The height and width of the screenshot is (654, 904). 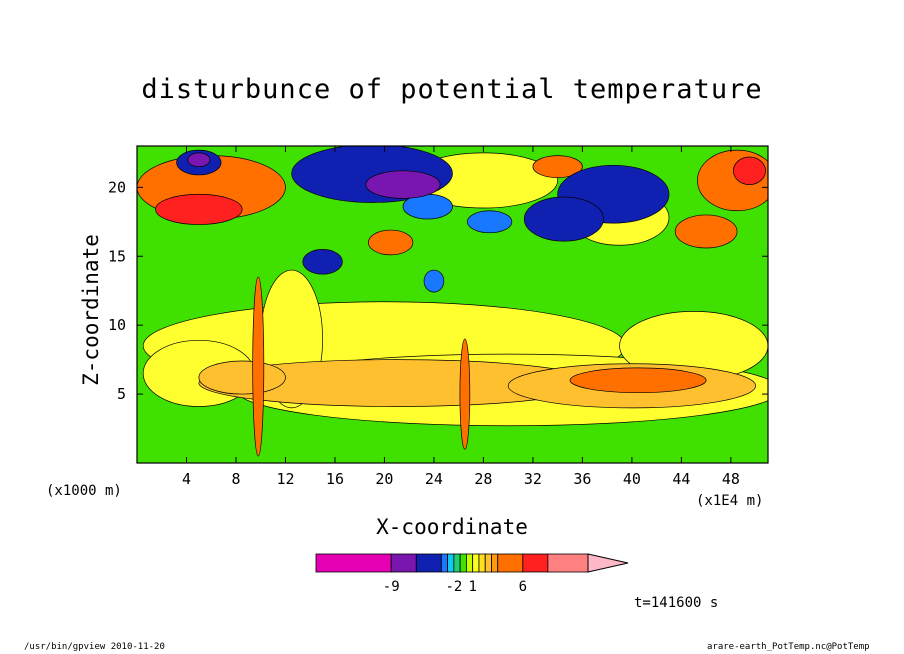 I want to click on colorbar-label: -2, so click(x=453, y=587).